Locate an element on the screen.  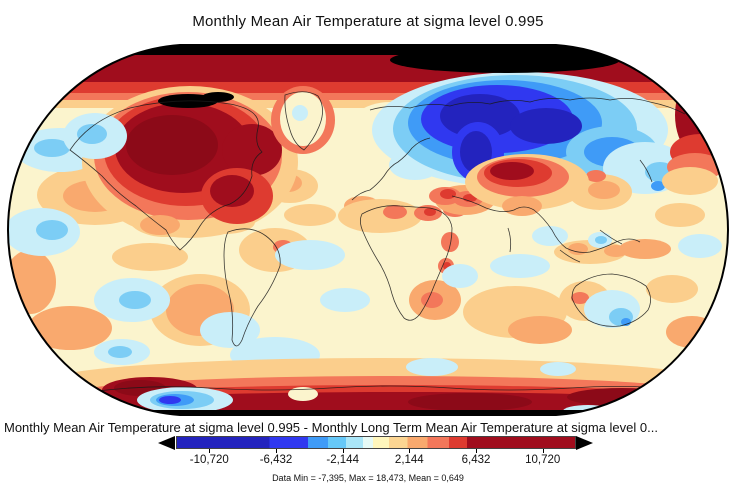
colorbar-tick-label: 10,720 is located at coordinates (543, 460).